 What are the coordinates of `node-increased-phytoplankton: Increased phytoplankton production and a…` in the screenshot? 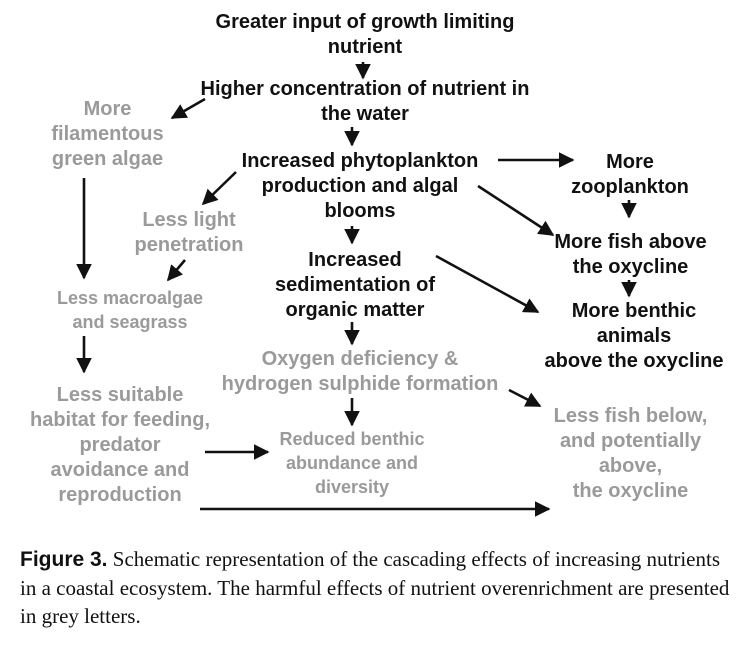 It's located at (360, 186).